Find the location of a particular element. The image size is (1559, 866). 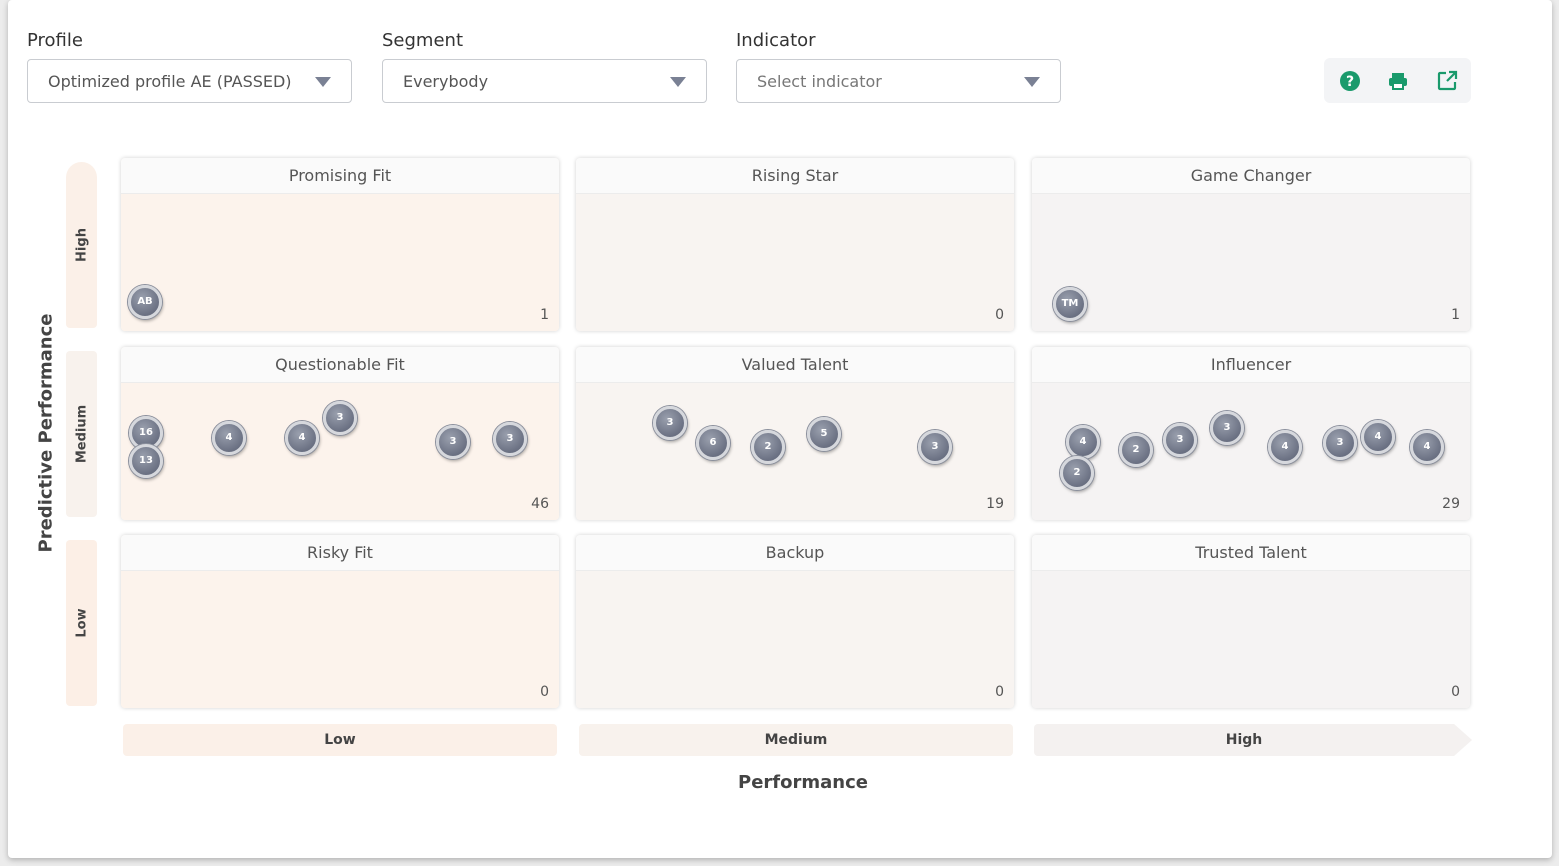

x-axis-title: Performance is located at coordinates (803, 782).